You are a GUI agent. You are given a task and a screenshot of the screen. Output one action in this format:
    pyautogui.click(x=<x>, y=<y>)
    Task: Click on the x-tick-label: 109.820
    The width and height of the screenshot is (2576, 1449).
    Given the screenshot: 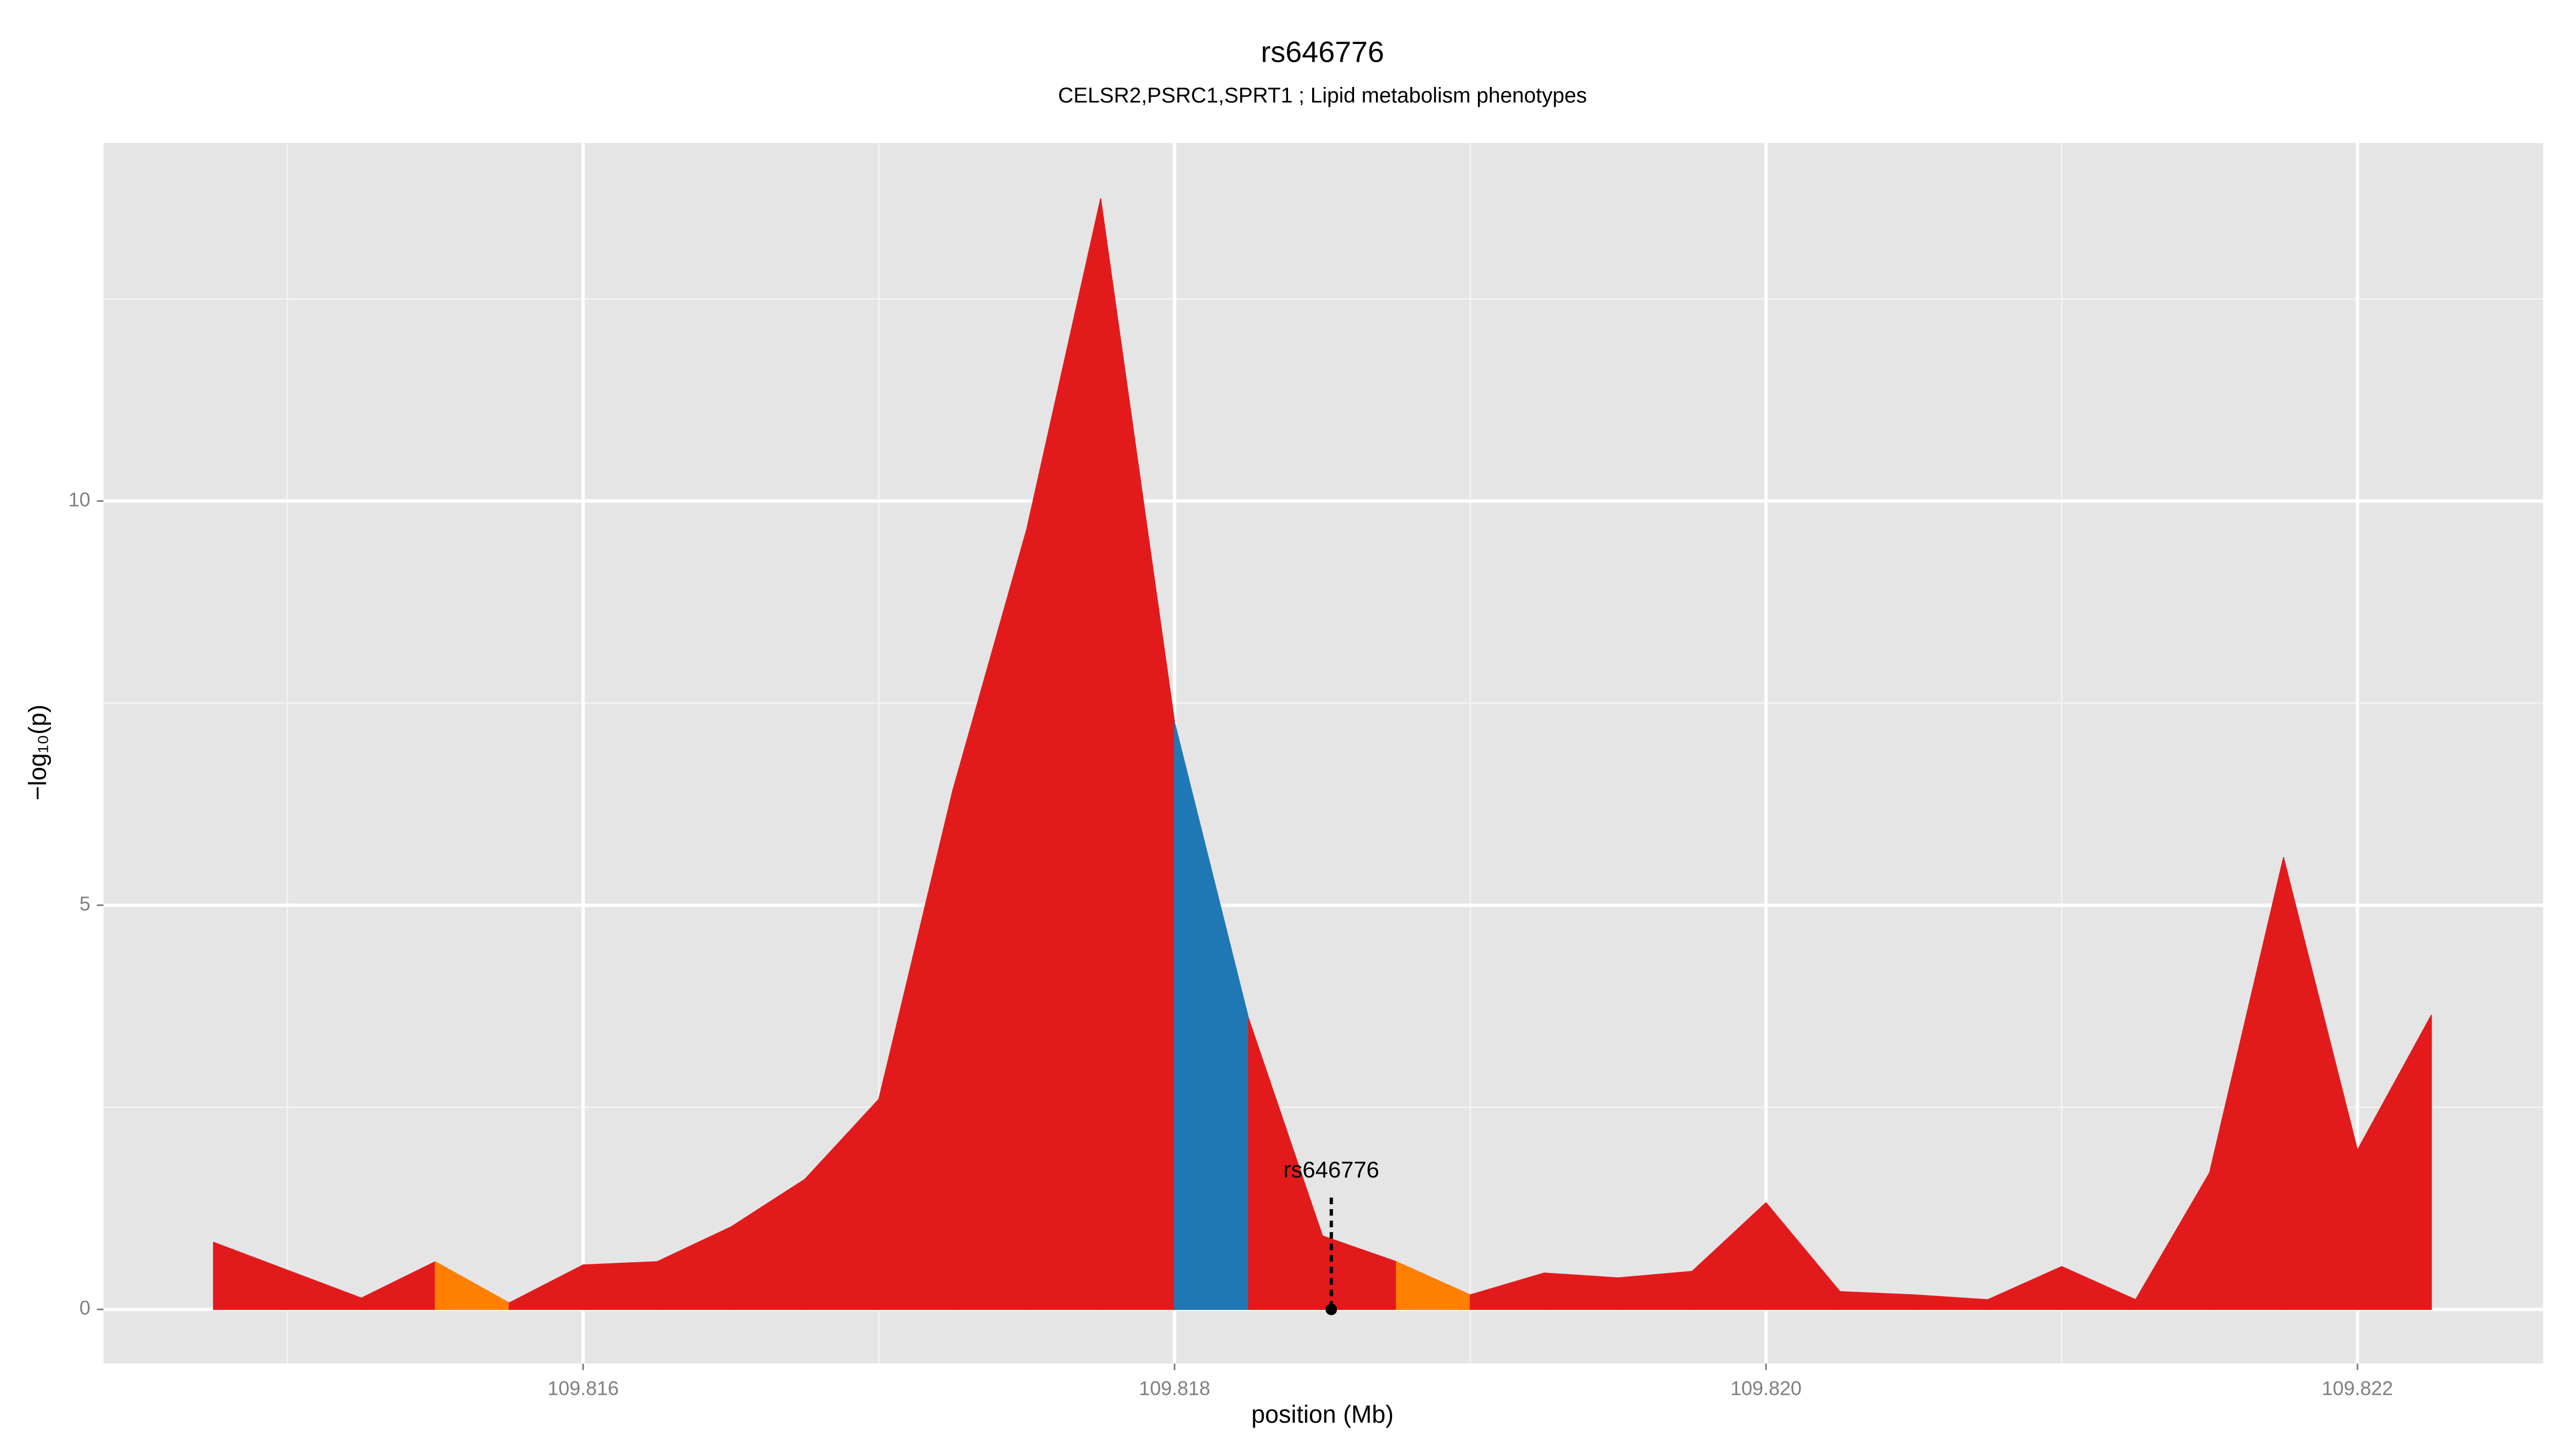 What is the action you would take?
    pyautogui.click(x=1766, y=1388)
    